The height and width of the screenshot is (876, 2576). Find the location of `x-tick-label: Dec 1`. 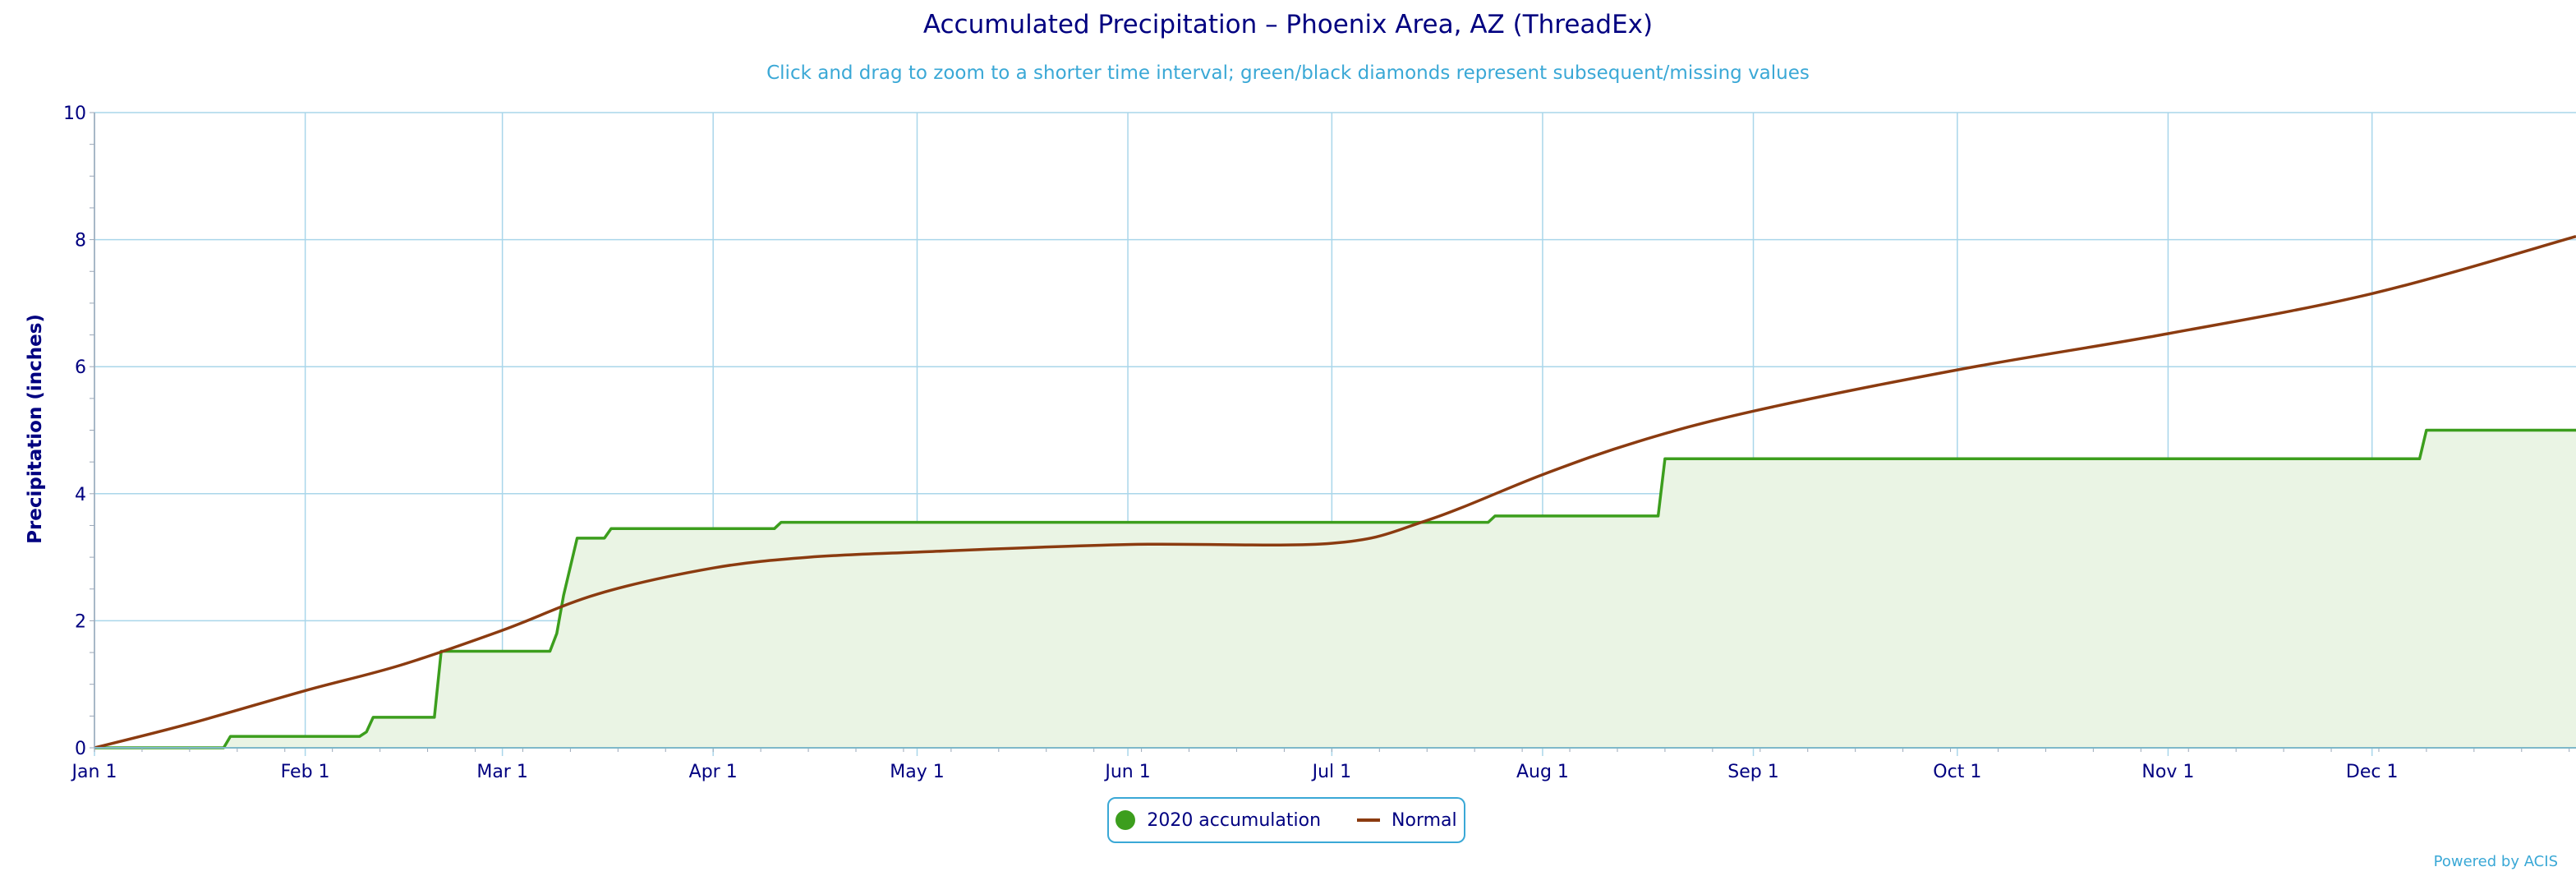

x-tick-label: Dec 1 is located at coordinates (2372, 772).